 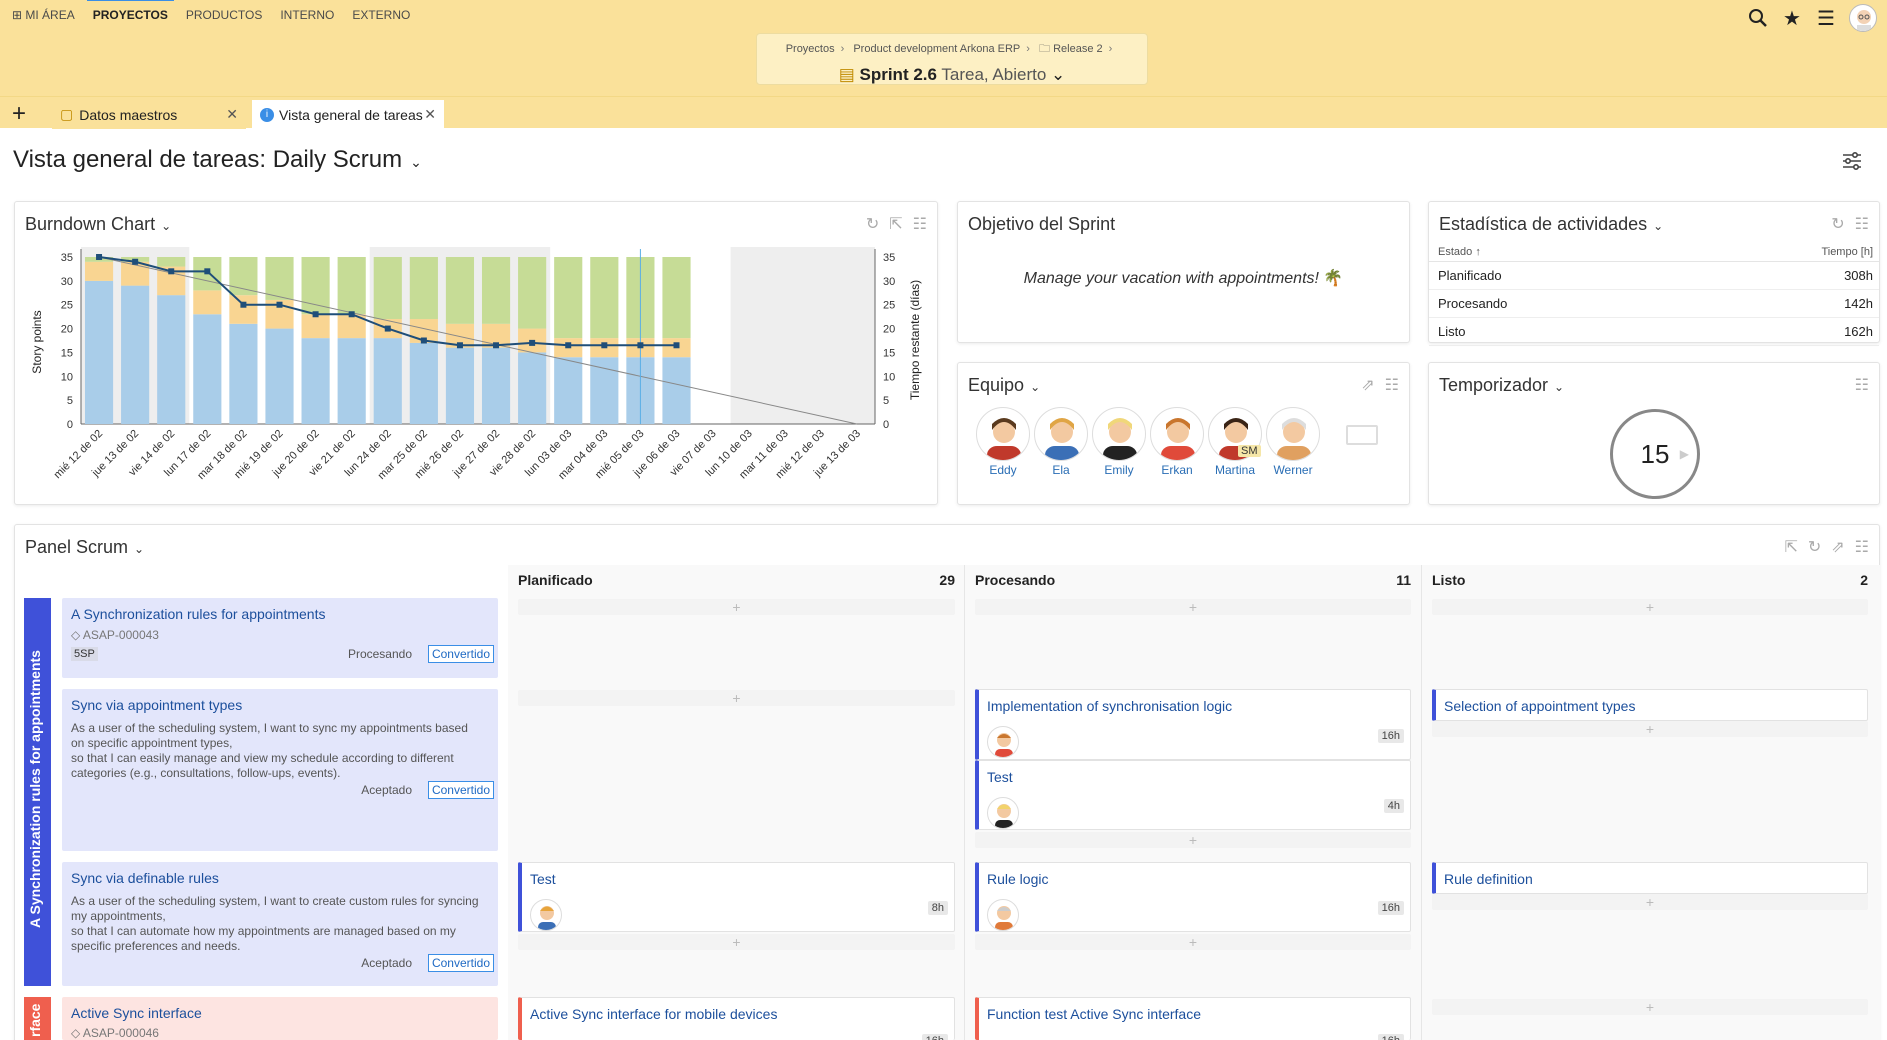 What do you see at coordinates (1177, 442) in the screenshot?
I see `team-member: Erkan` at bounding box center [1177, 442].